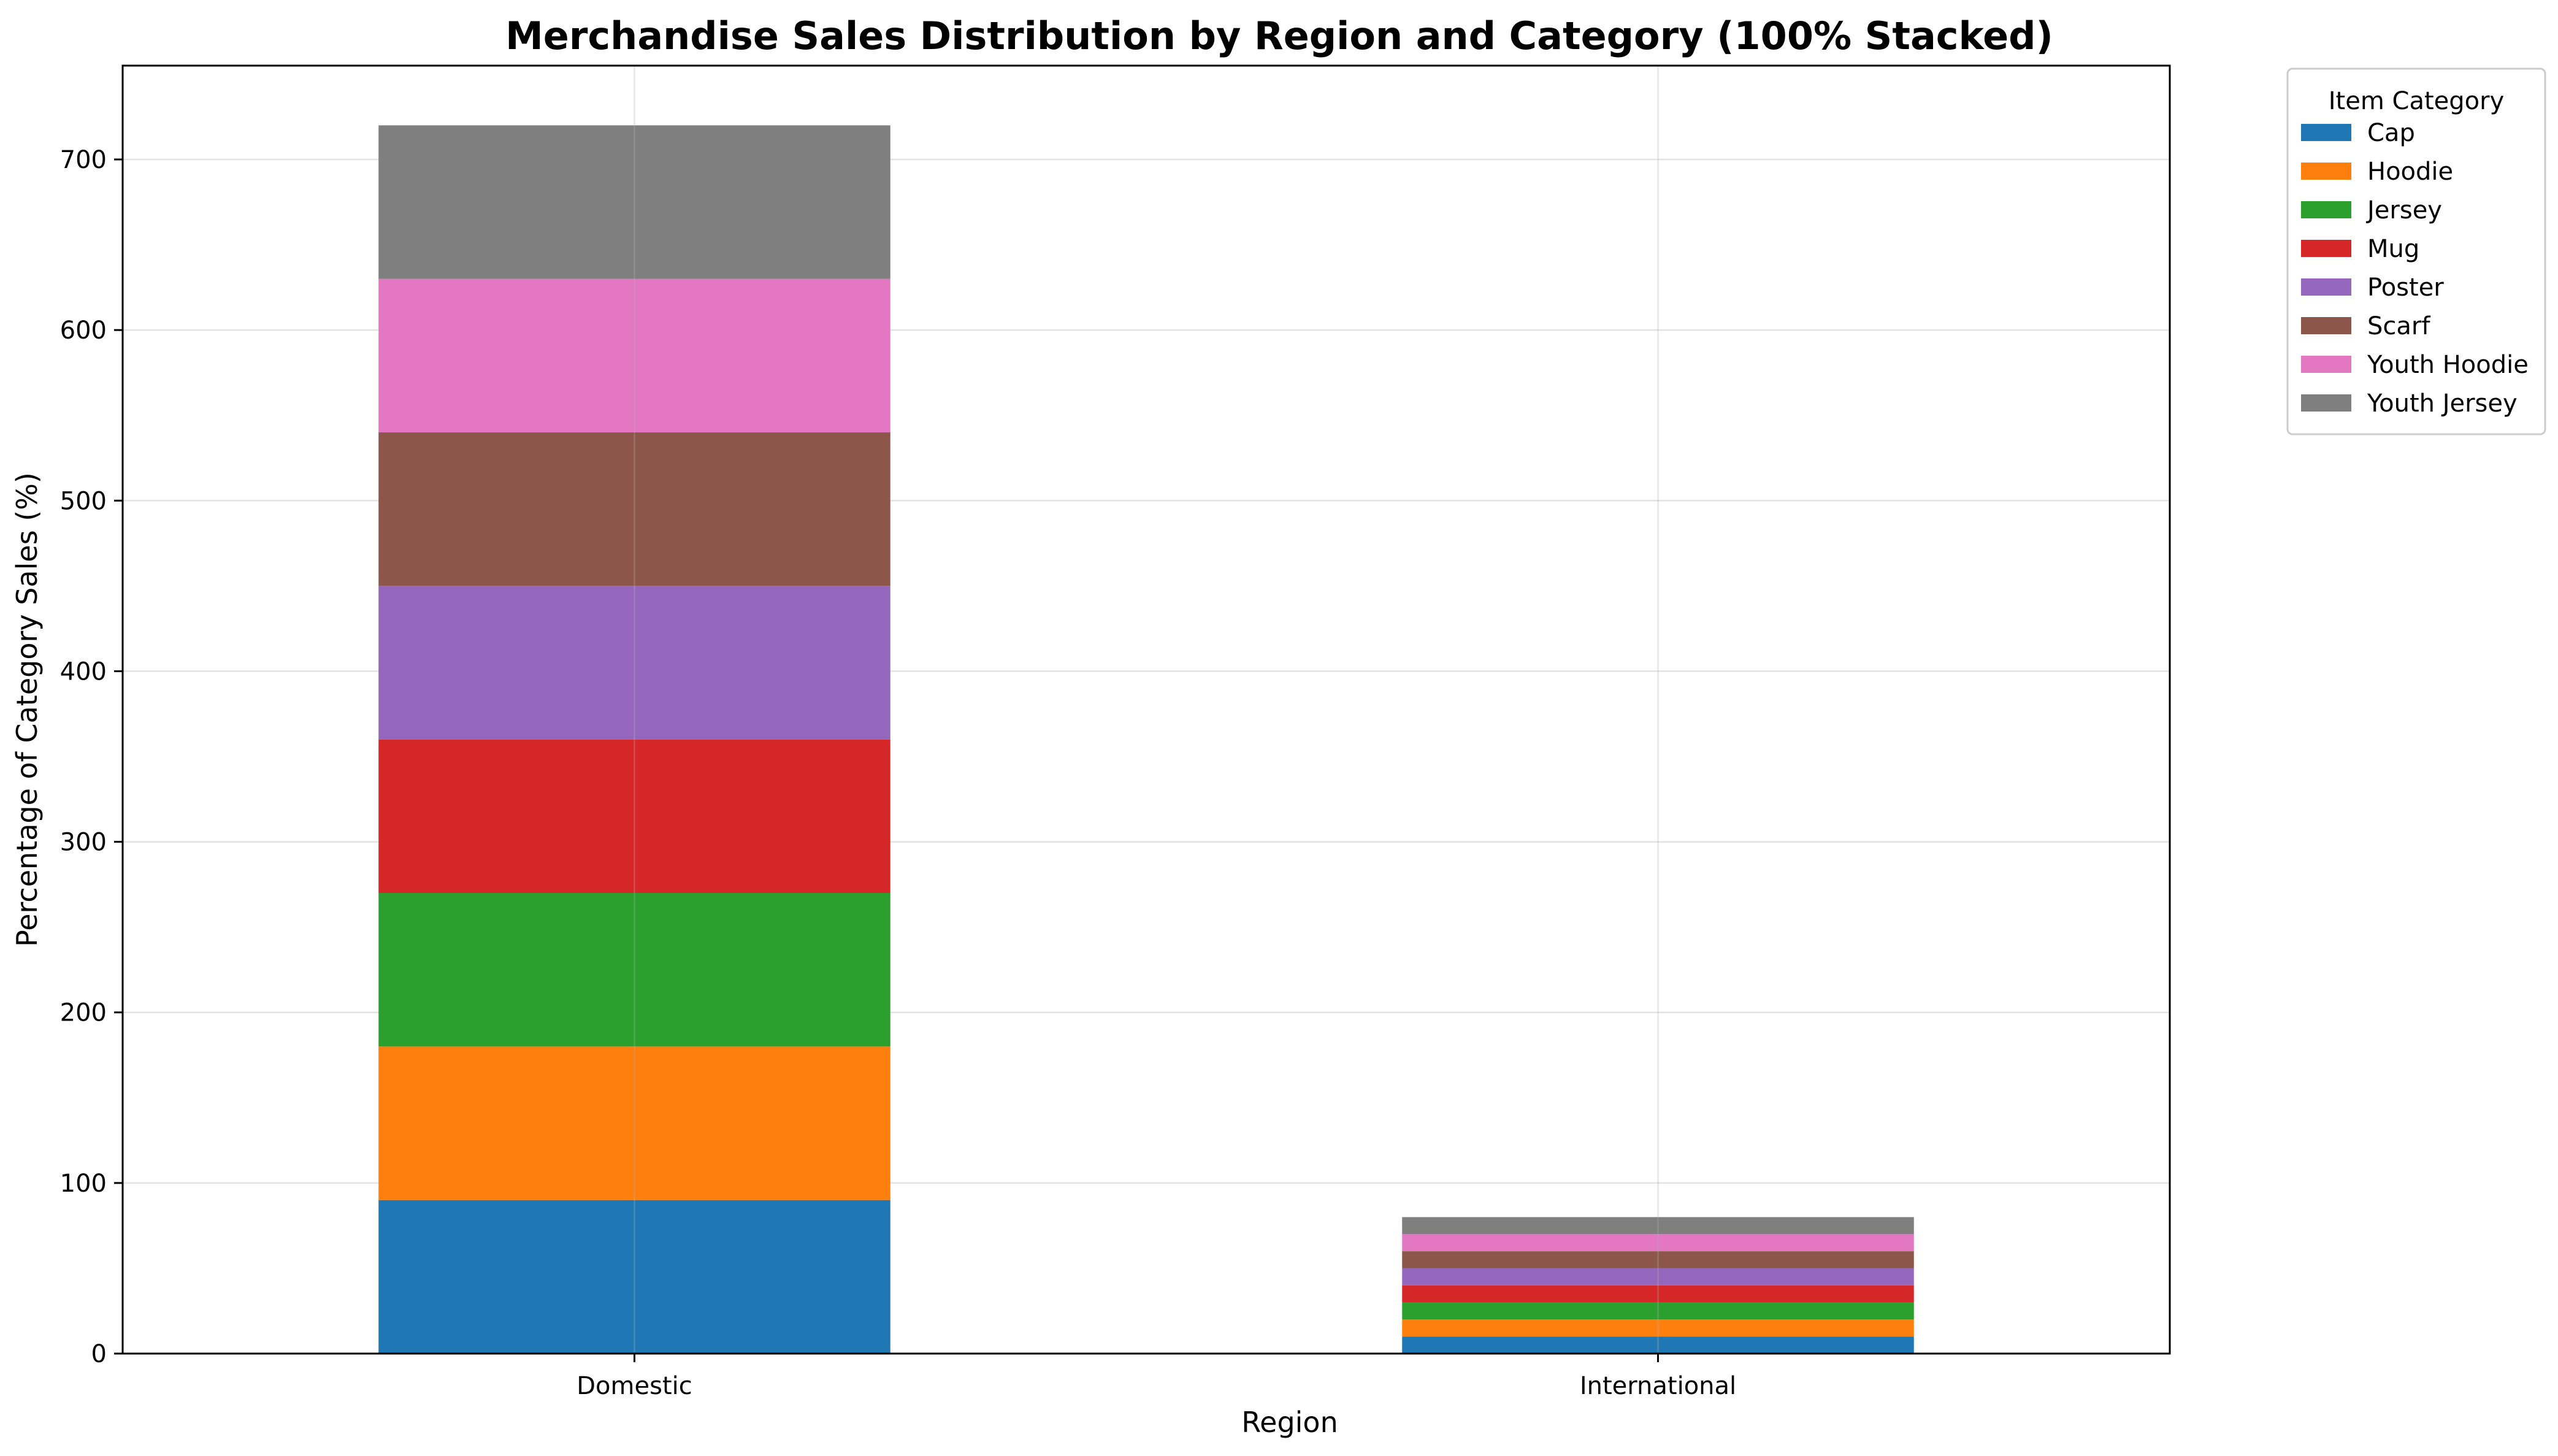 The image size is (2558, 1456). What do you see at coordinates (83, 501) in the screenshot?
I see `y-tick-label: 500` at bounding box center [83, 501].